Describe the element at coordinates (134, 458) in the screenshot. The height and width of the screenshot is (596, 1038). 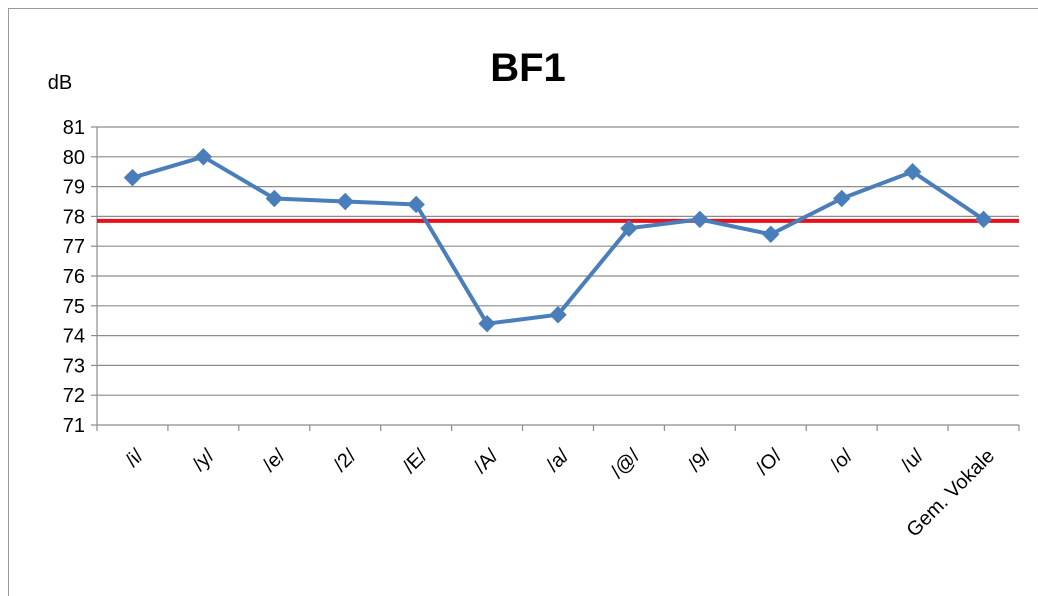
I see `x-tick-label: /i/` at that location.